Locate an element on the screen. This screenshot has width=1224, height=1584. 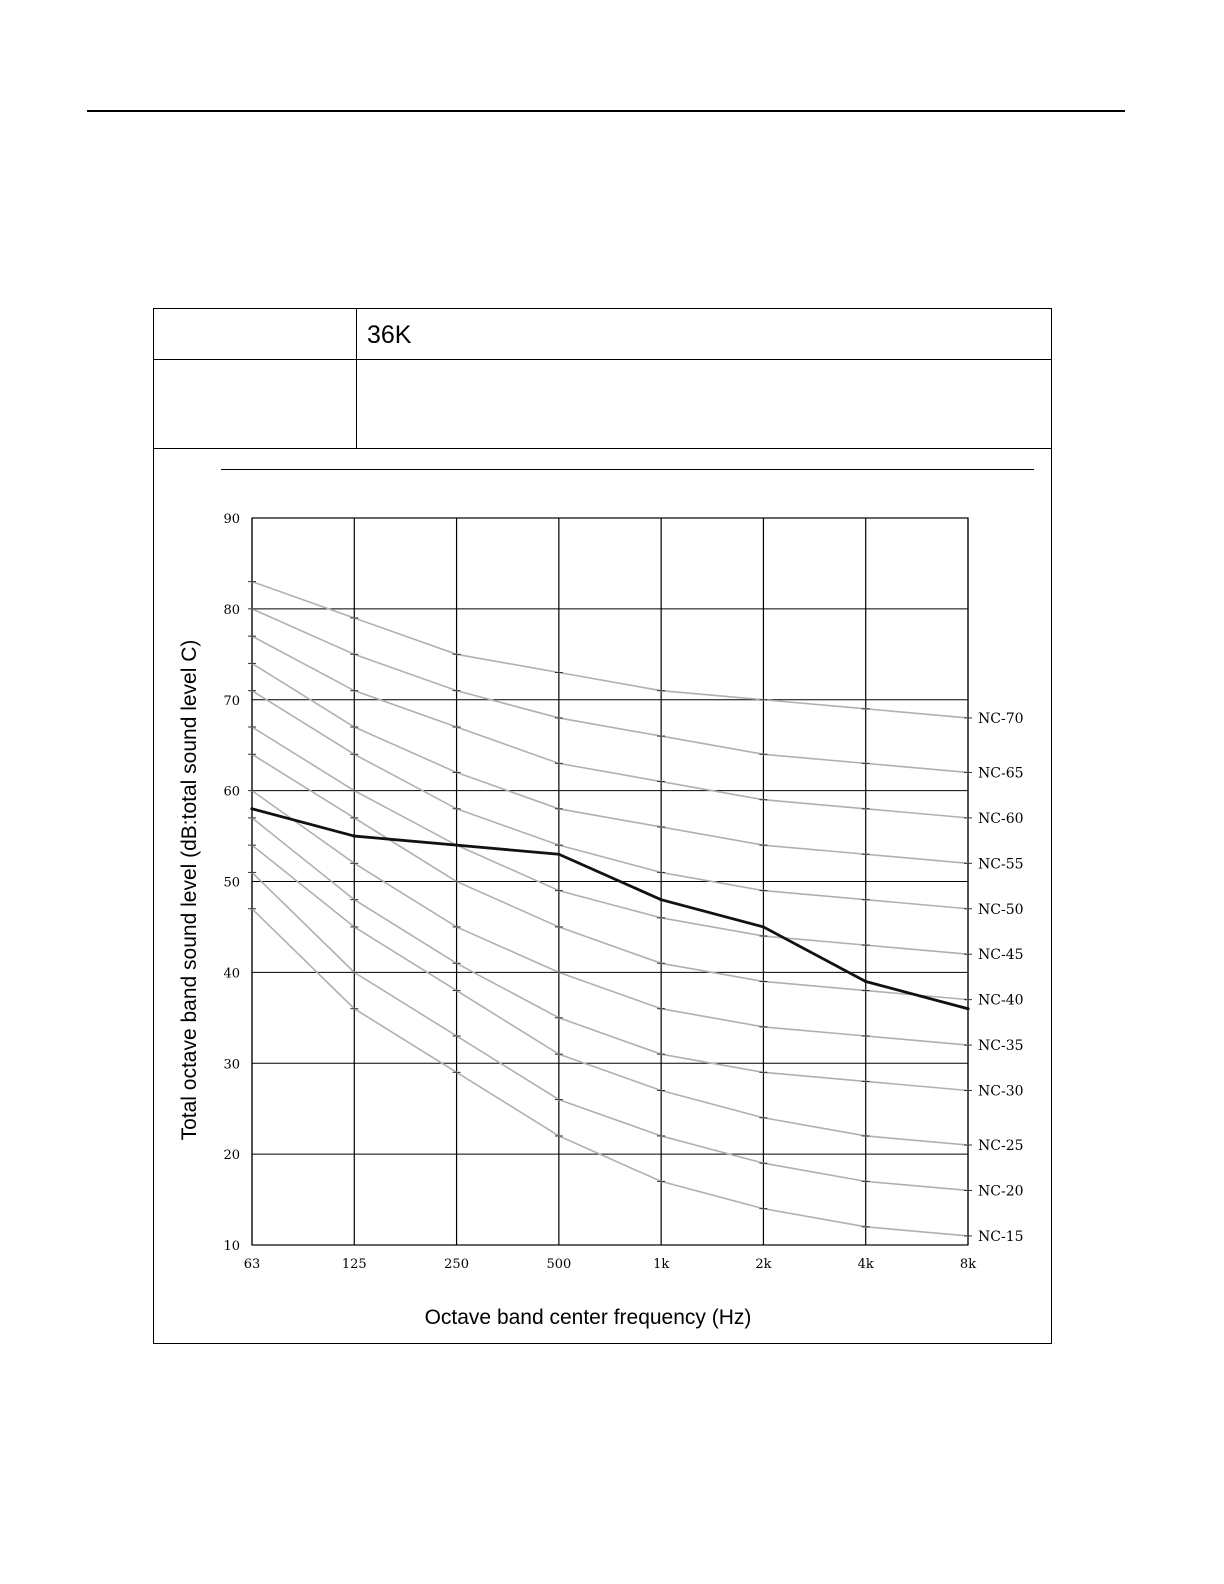
table-row-model: 36K is located at coordinates (602, 334).